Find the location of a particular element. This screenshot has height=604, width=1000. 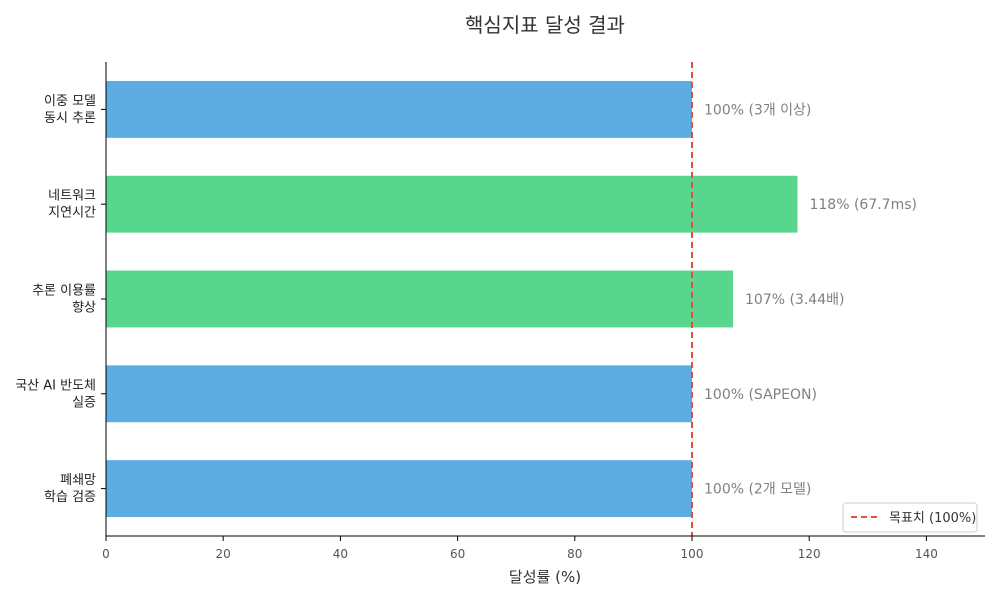

y-tick-label: 향상 is located at coordinates (84, 308).